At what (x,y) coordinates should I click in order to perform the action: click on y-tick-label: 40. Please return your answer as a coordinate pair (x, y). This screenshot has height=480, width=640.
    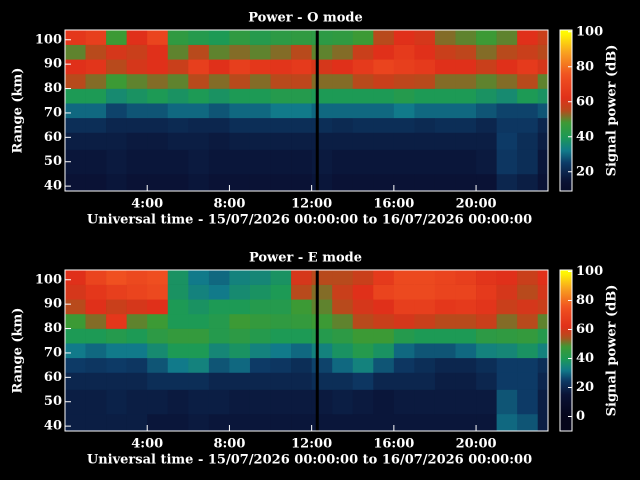
    Looking at the image, I should click on (53, 426).